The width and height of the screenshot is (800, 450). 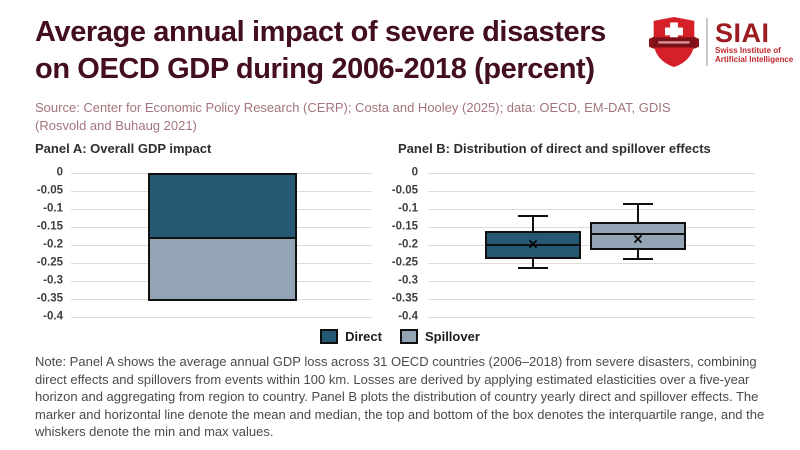 I want to click on legend-swatch-direct, so click(x=329, y=336).